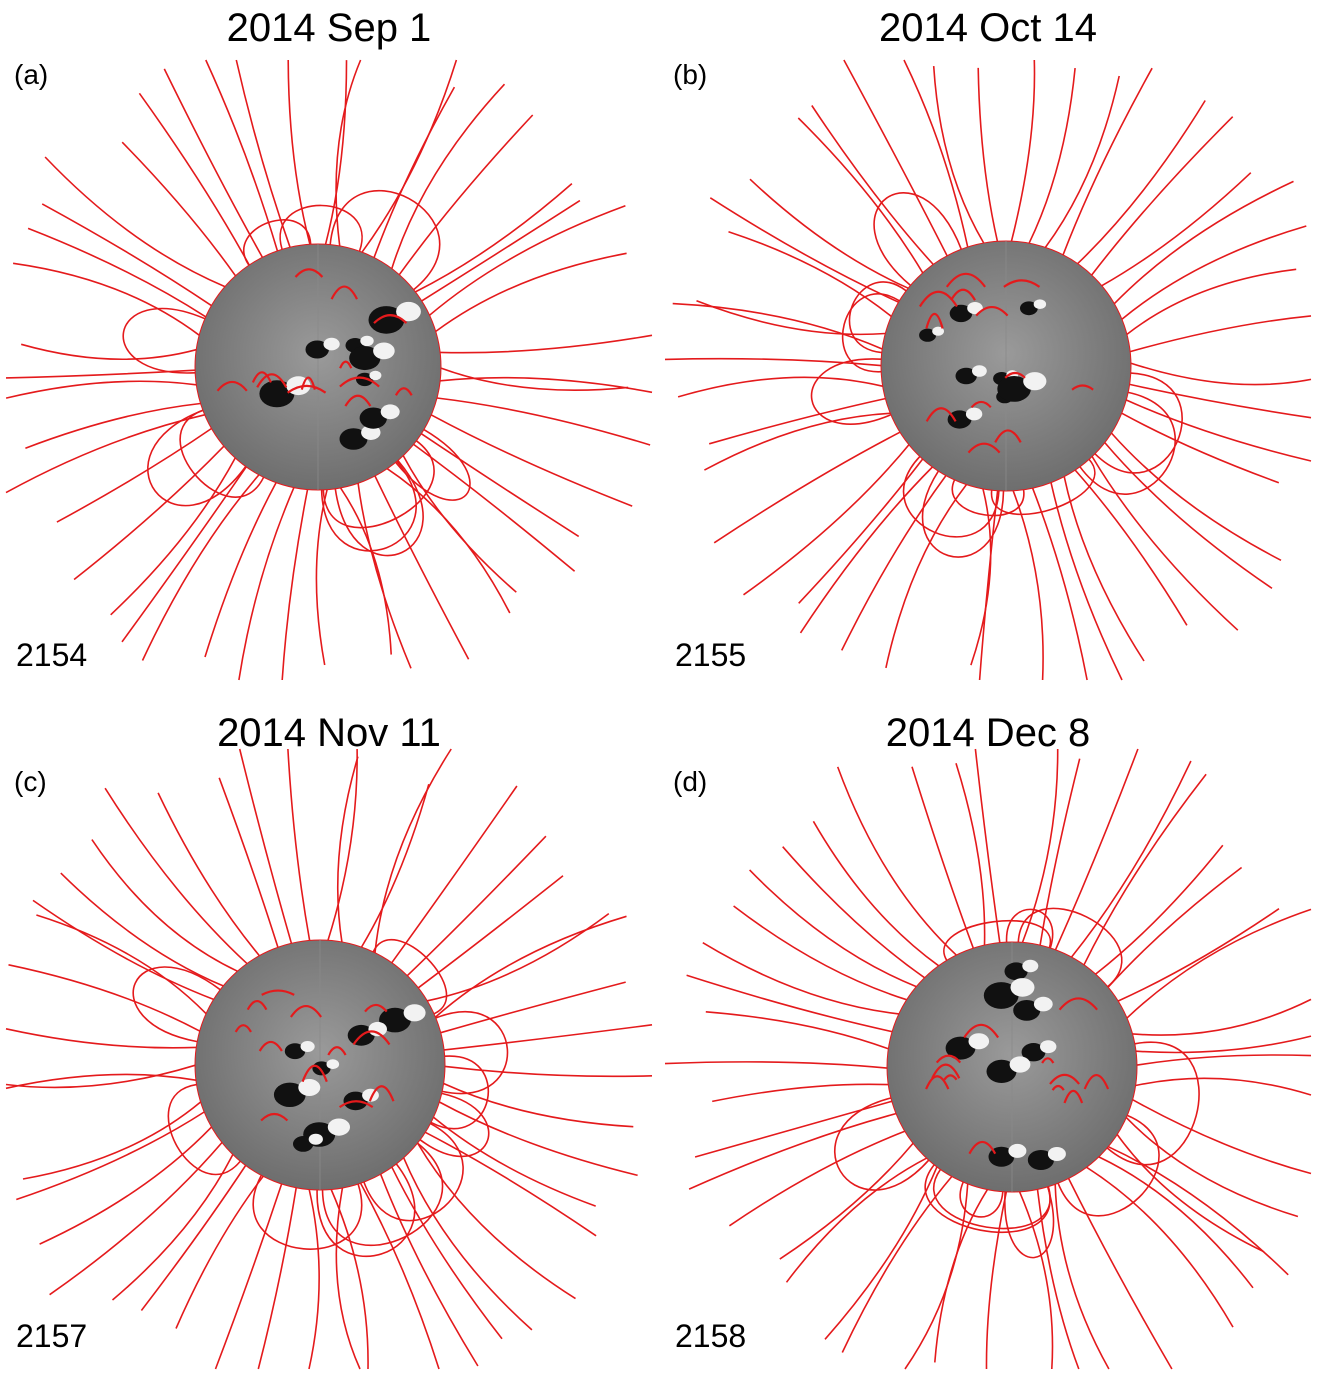 The width and height of the screenshot is (1317, 1378). I want to click on panel-label: (c), so click(30, 781).